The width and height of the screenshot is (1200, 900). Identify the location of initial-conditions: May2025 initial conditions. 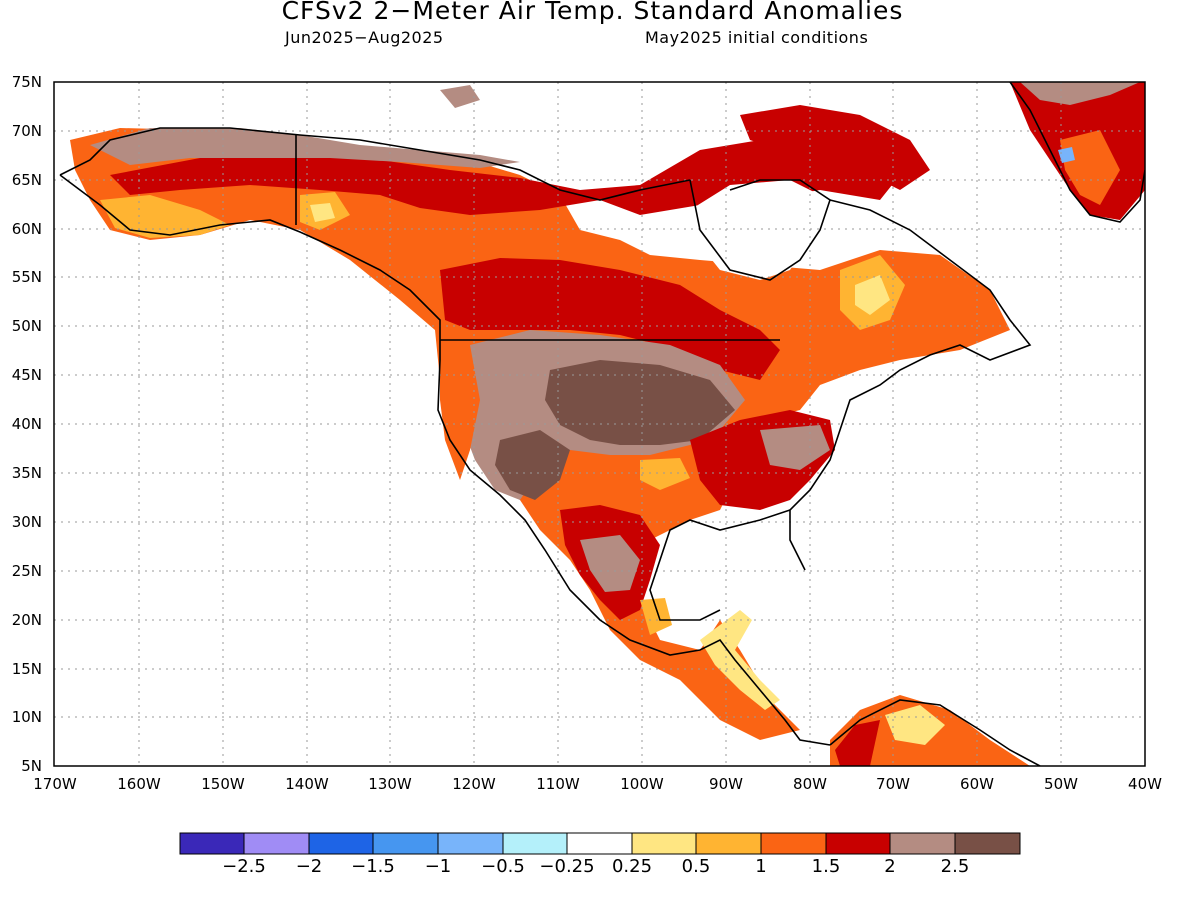
(757, 37).